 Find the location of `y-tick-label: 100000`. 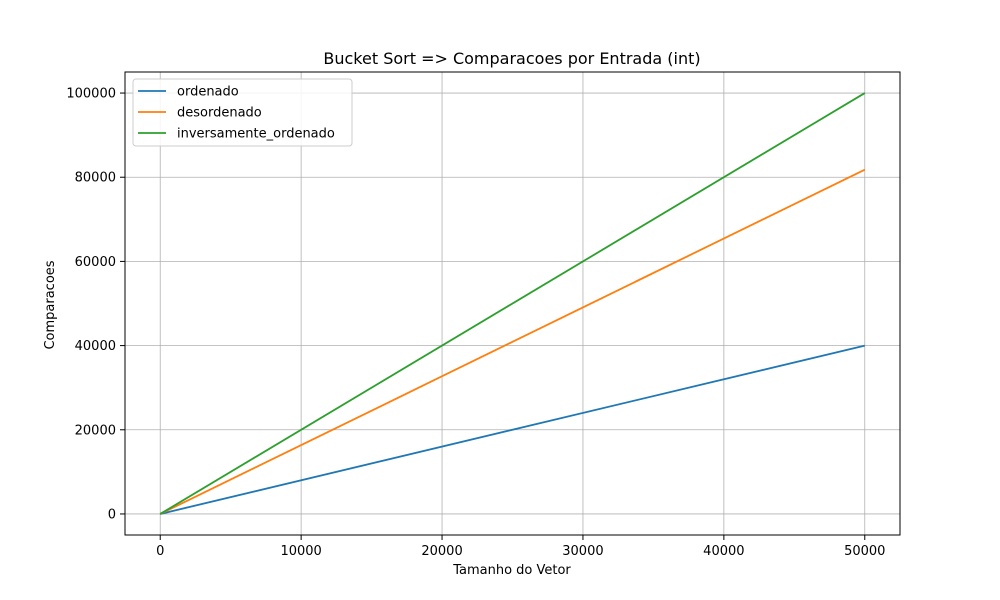

y-tick-label: 100000 is located at coordinates (91, 94).